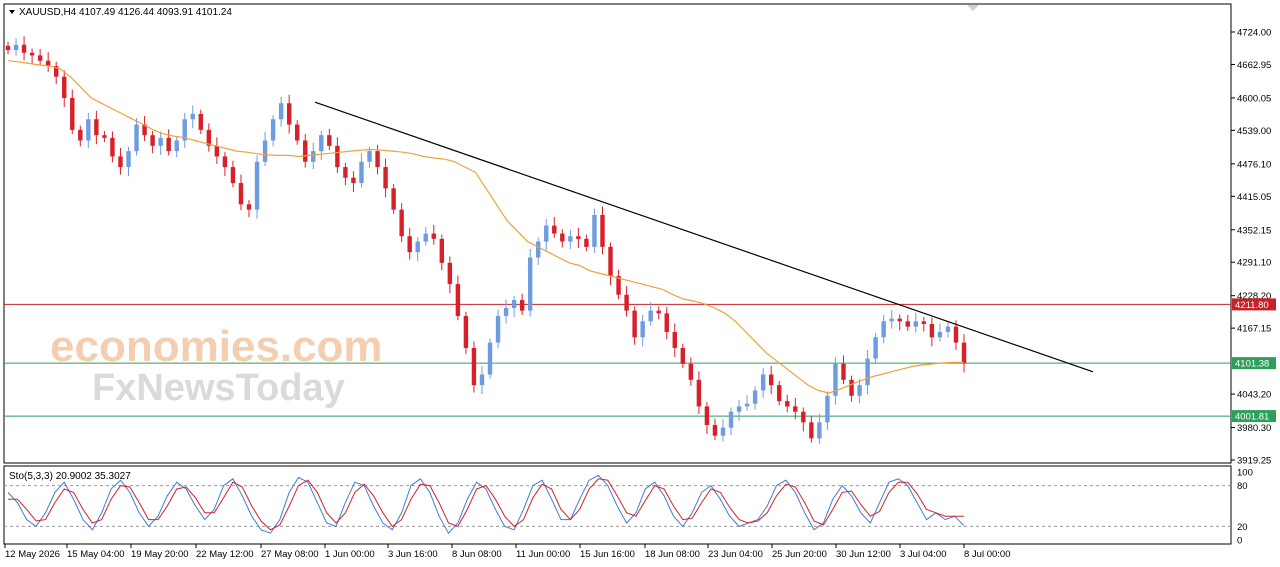 The image size is (1280, 567). What do you see at coordinates (96, 554) in the screenshot?
I see `time-tick-label: 15 May 04:00` at bounding box center [96, 554].